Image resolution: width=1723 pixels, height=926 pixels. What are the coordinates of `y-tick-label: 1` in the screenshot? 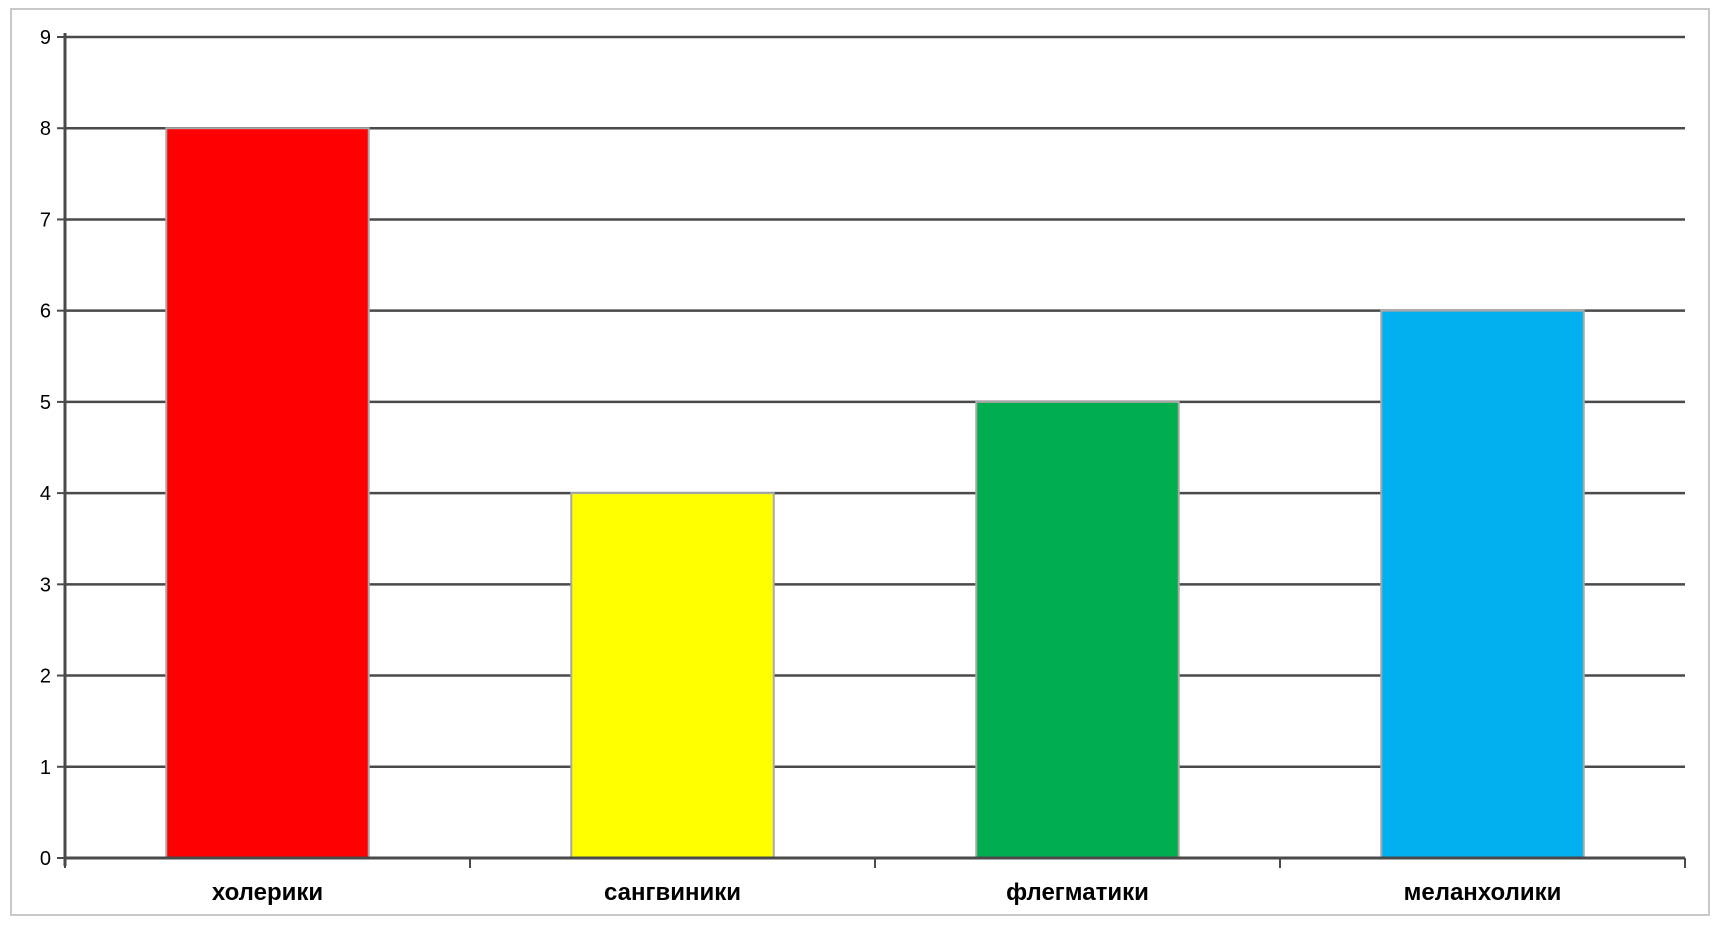 It's located at (45, 768).